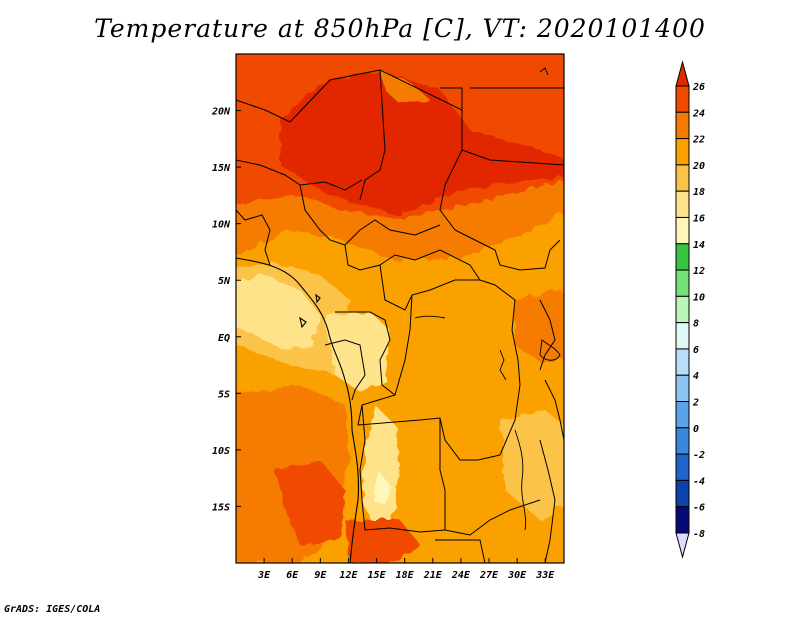 The image size is (800, 618). I want to click on lat-tick-label: 5S, so click(224, 394).